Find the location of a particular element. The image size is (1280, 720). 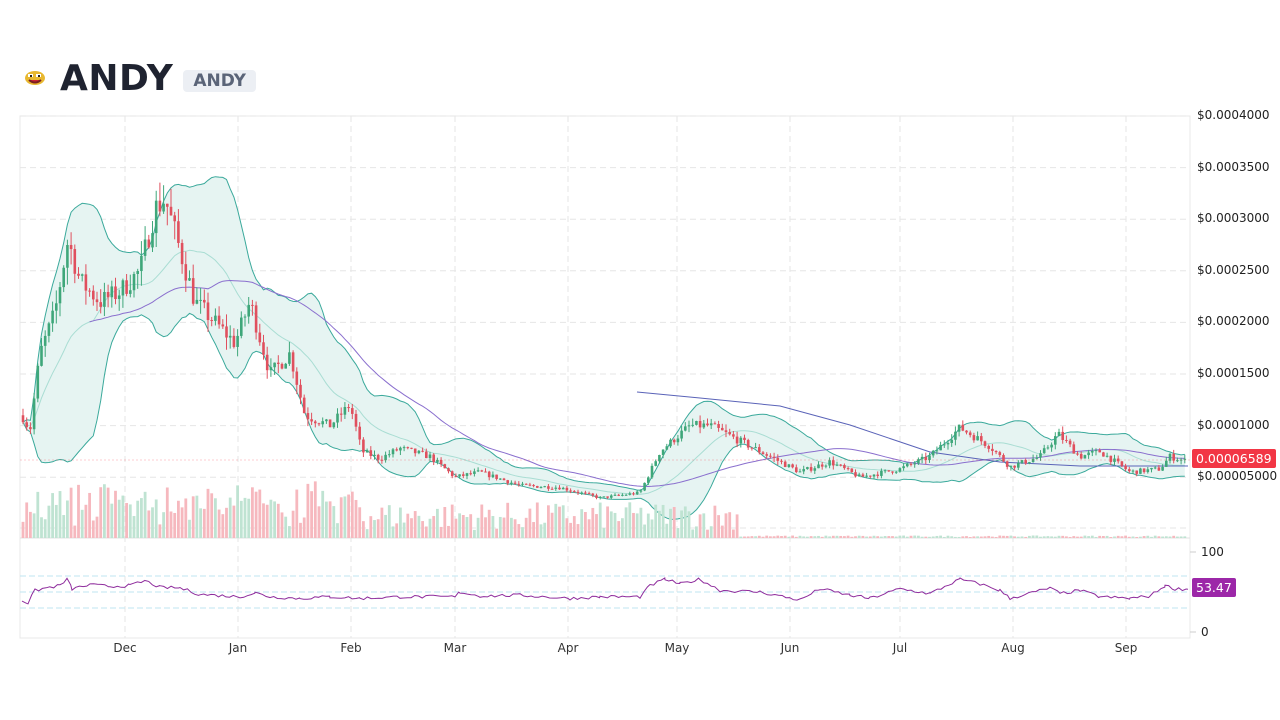

time-axis-label: Mar is located at coordinates (455, 648).